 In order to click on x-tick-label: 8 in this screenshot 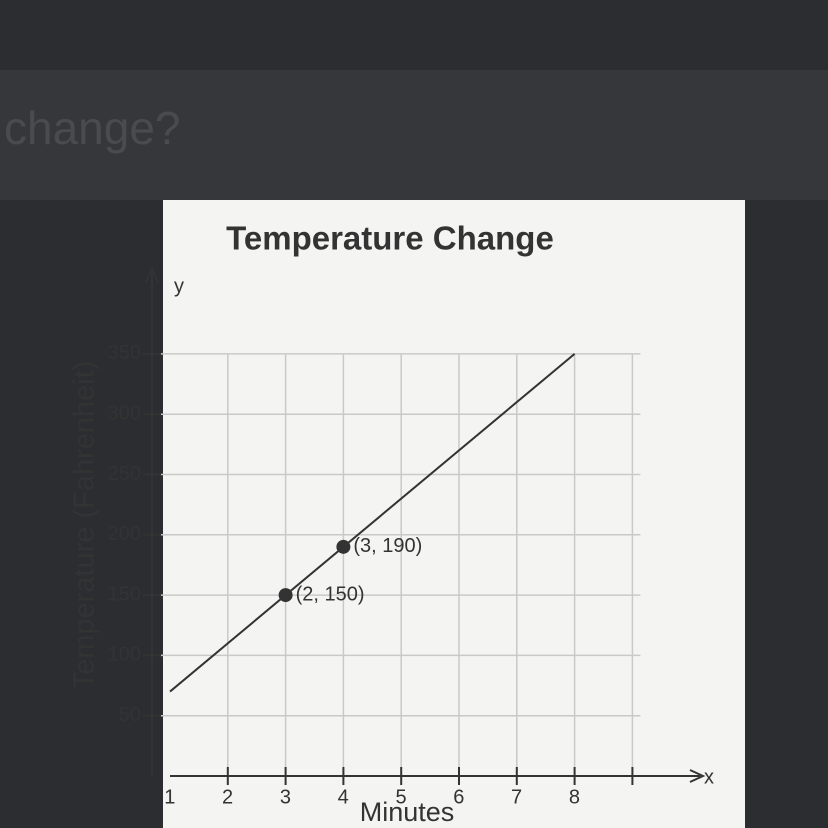, I will do `click(574, 797)`.